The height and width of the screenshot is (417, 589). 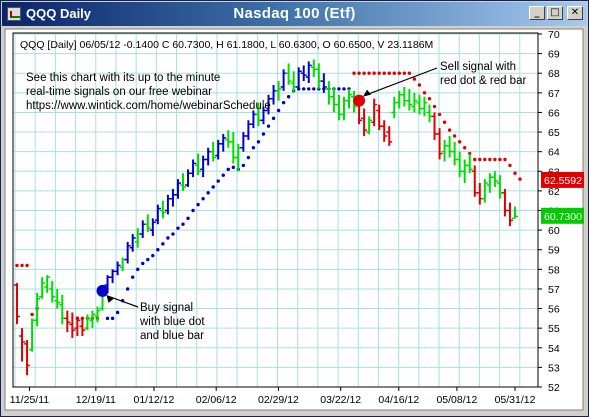 What do you see at coordinates (29, 400) in the screenshot?
I see `x-tick-label: 11/25/11` at bounding box center [29, 400].